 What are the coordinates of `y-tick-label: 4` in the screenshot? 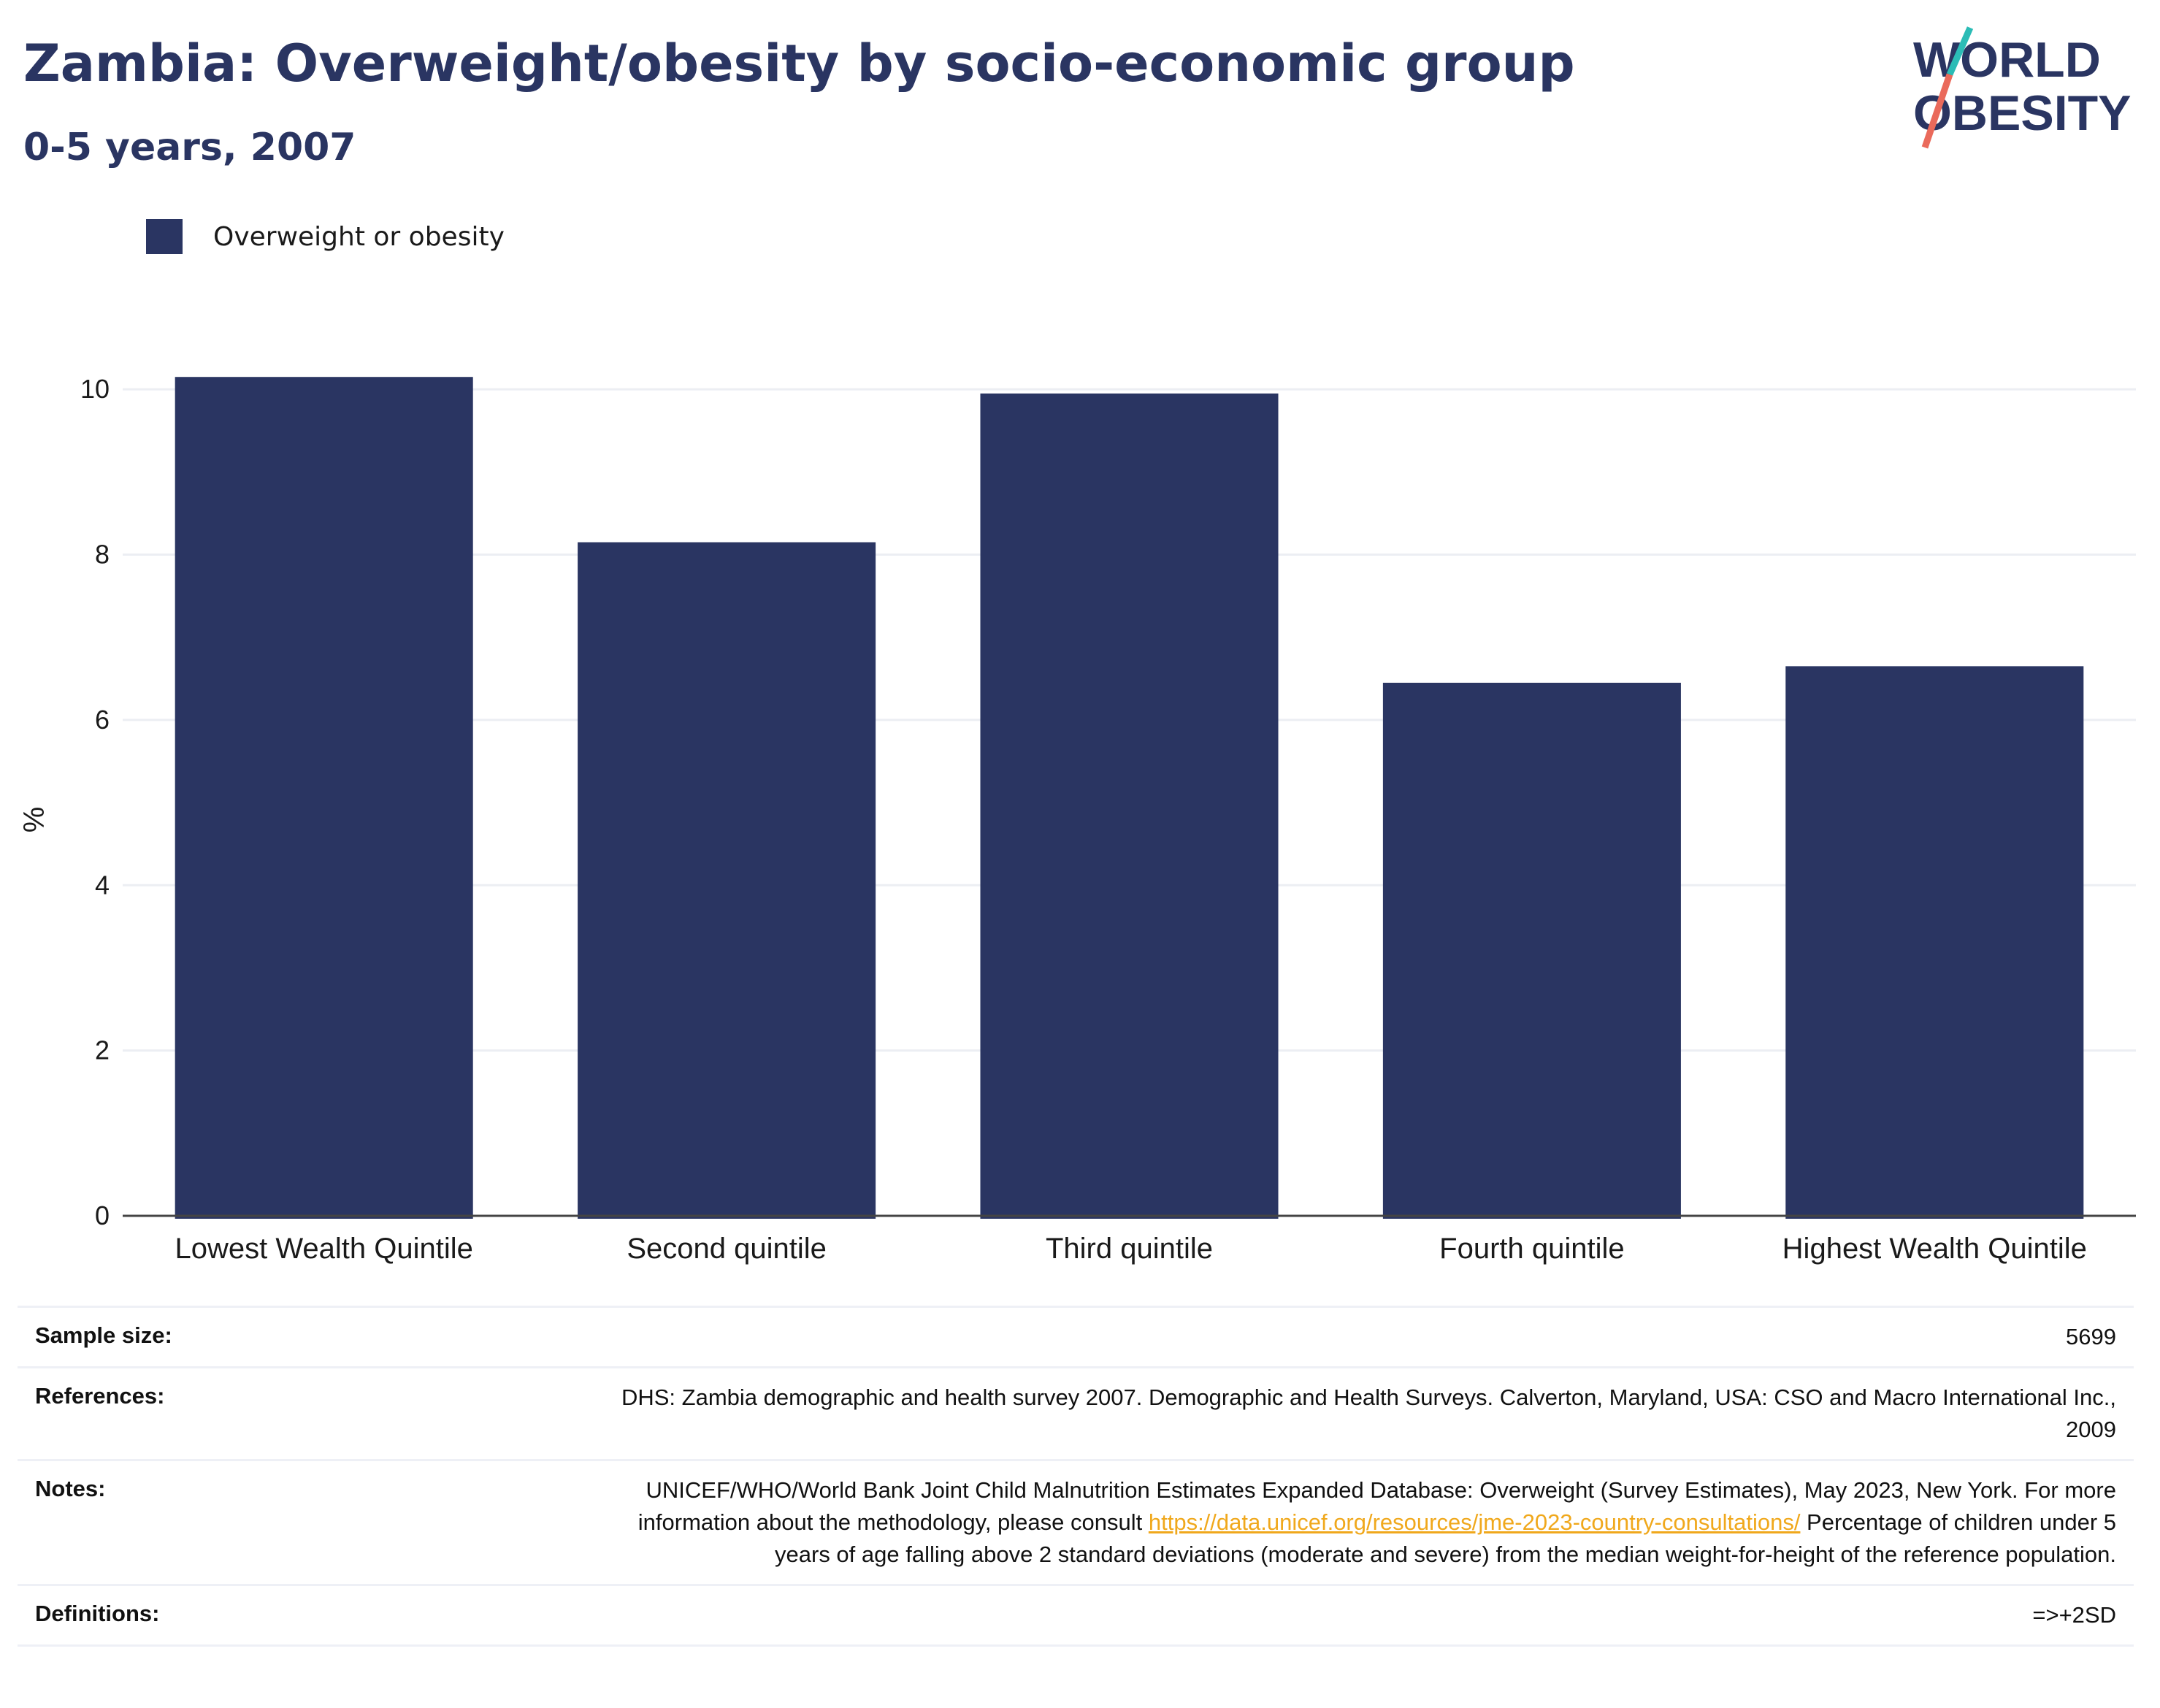 It's located at (103, 885).